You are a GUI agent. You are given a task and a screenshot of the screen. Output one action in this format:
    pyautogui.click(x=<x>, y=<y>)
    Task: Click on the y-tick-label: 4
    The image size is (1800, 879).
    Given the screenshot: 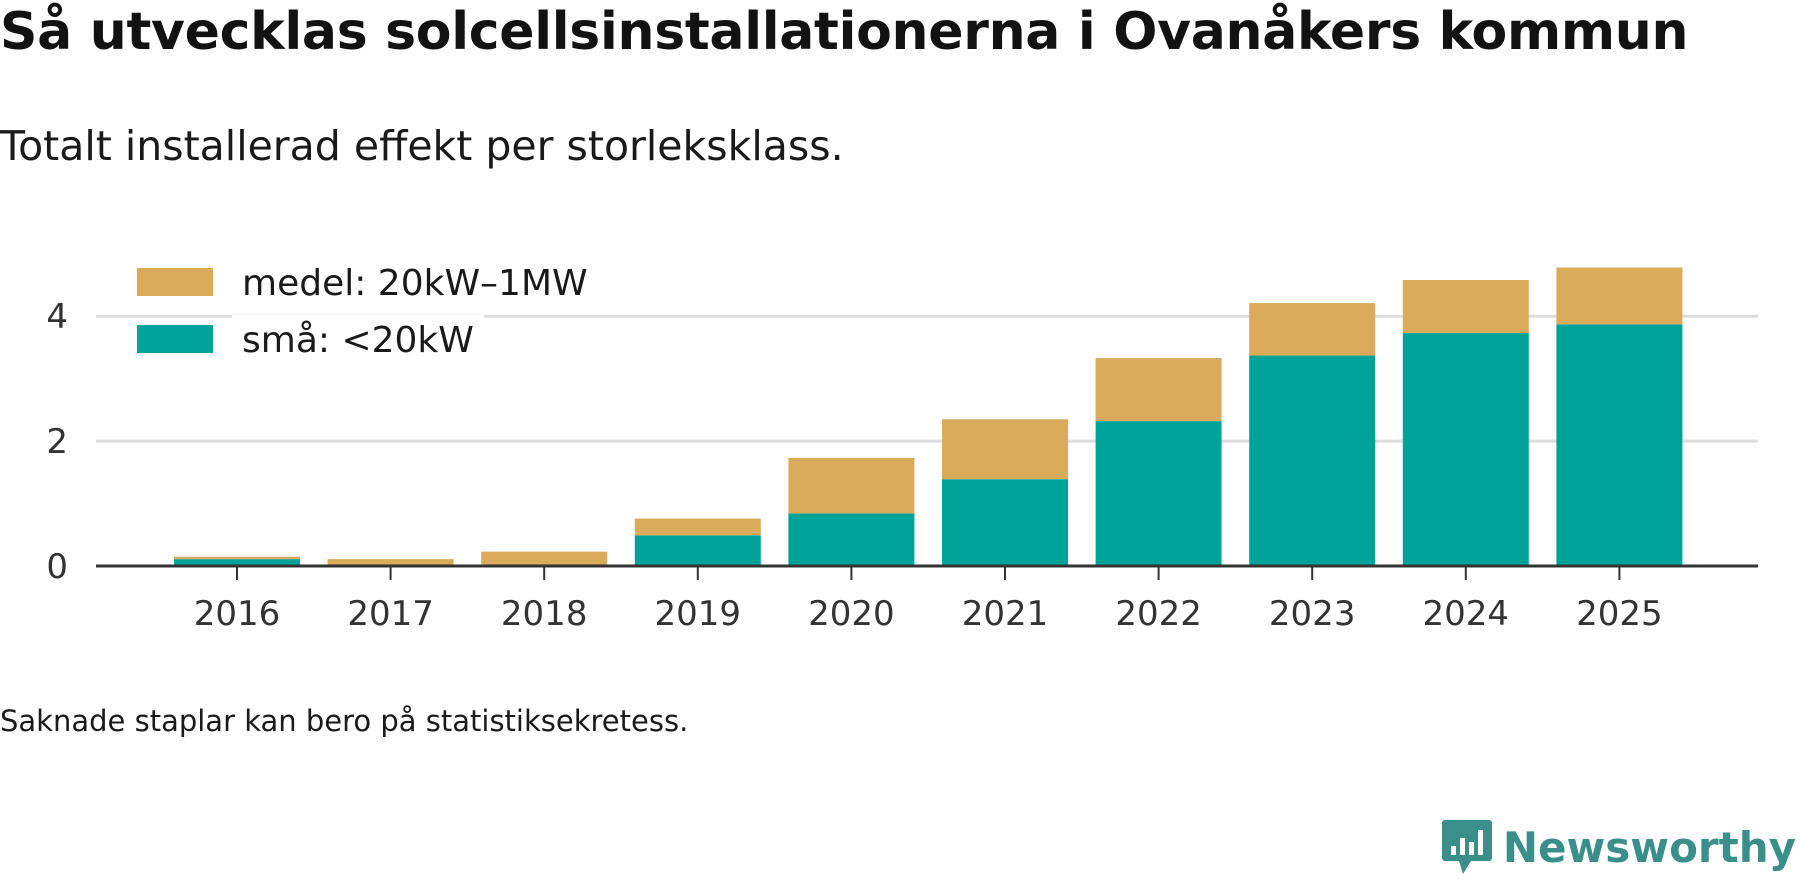 What is the action you would take?
    pyautogui.click(x=57, y=317)
    